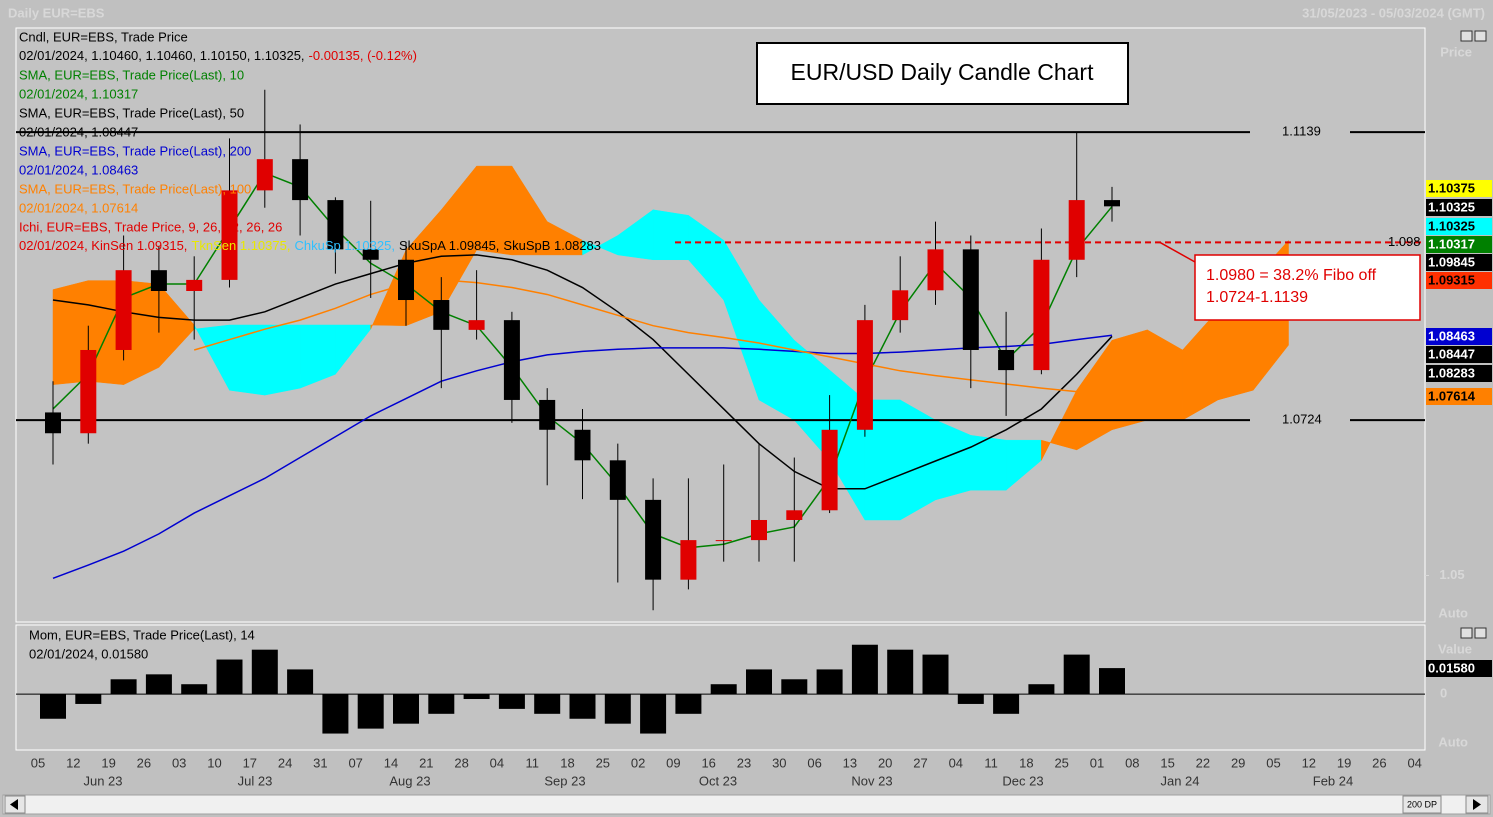 The image size is (1493, 817). What do you see at coordinates (1477, 804) in the screenshot?
I see `arrow-right` at bounding box center [1477, 804].